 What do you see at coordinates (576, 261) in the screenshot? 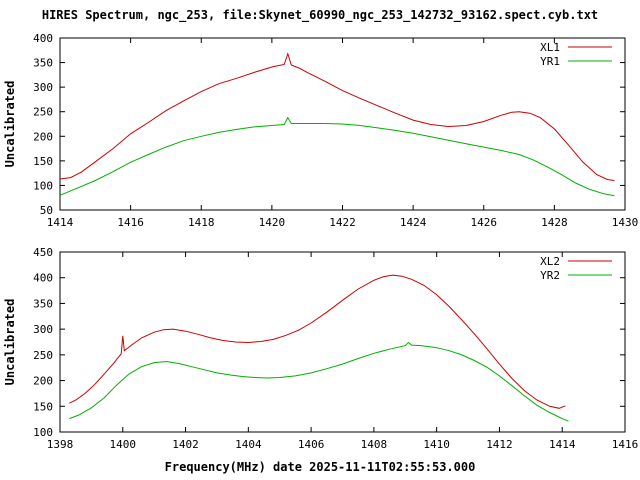
I see `legend-entry-XL2: XL2` at bounding box center [576, 261].